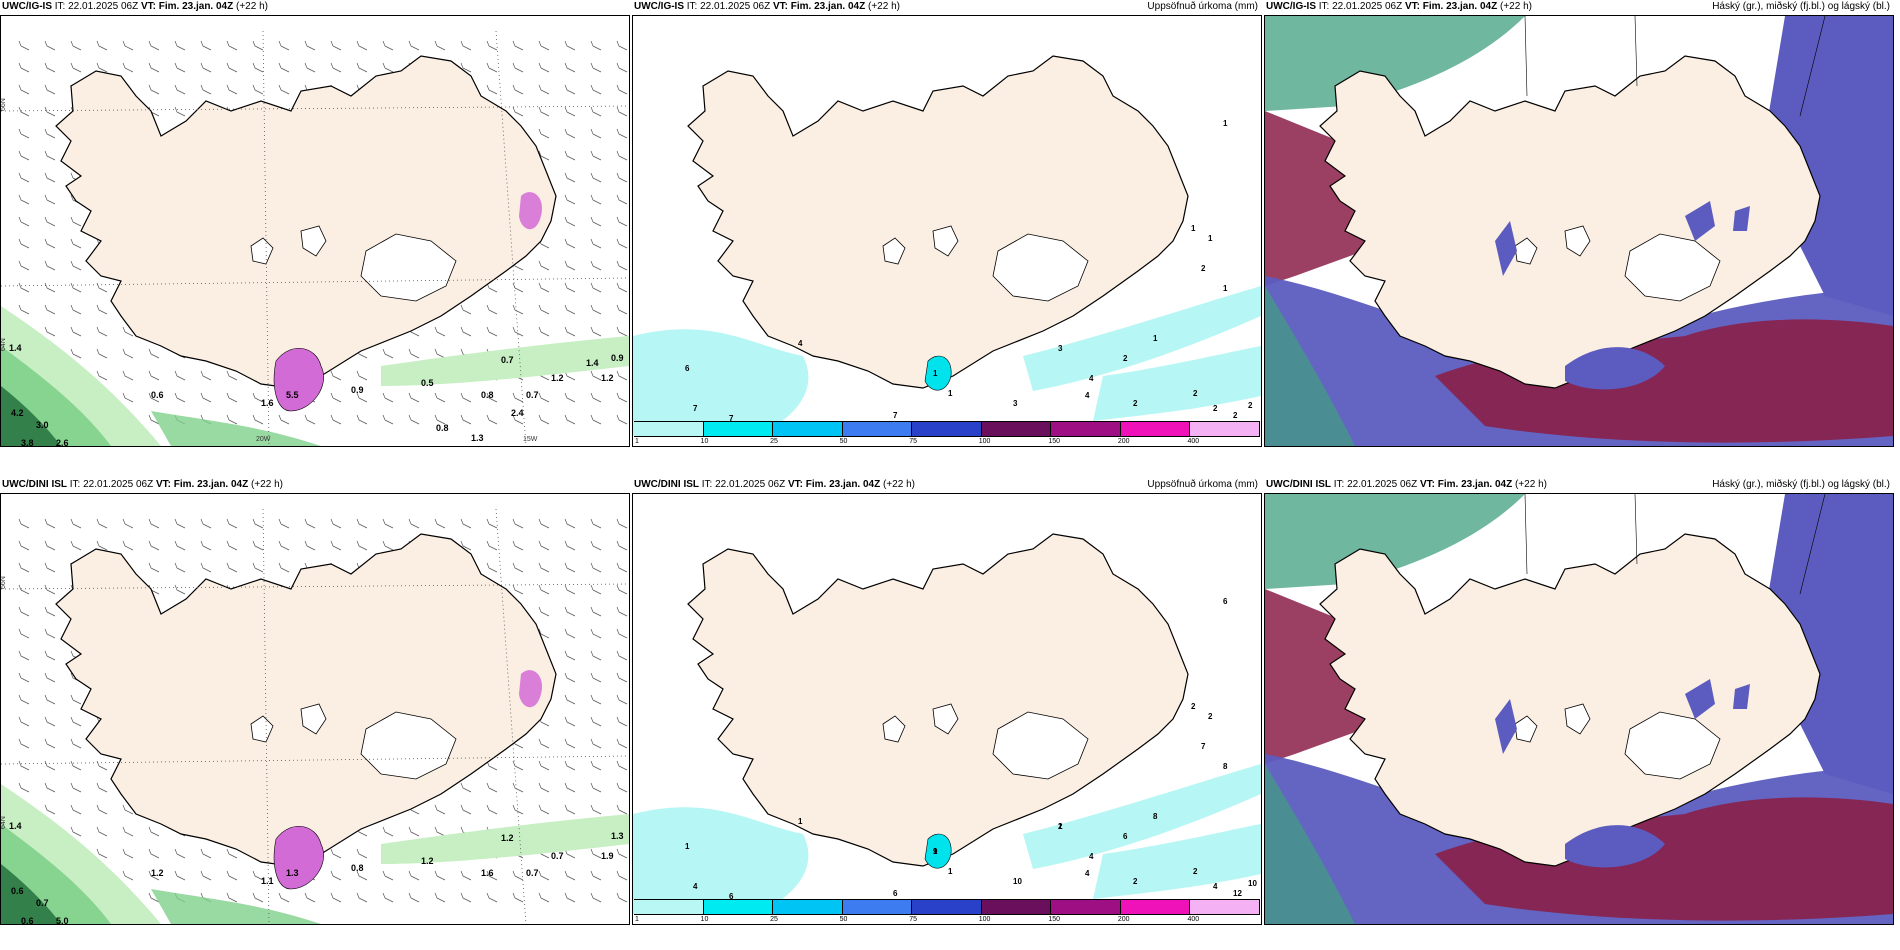 The image size is (1900, 950). What do you see at coordinates (938, 222) in the screenshot?
I see `iceland-land` at bounding box center [938, 222].